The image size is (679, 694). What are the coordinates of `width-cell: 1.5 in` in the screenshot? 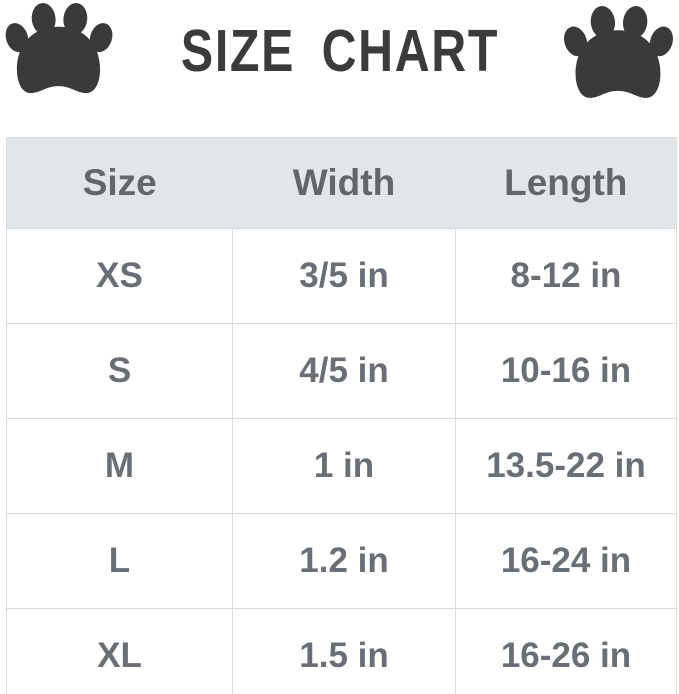 It's located at (344, 651).